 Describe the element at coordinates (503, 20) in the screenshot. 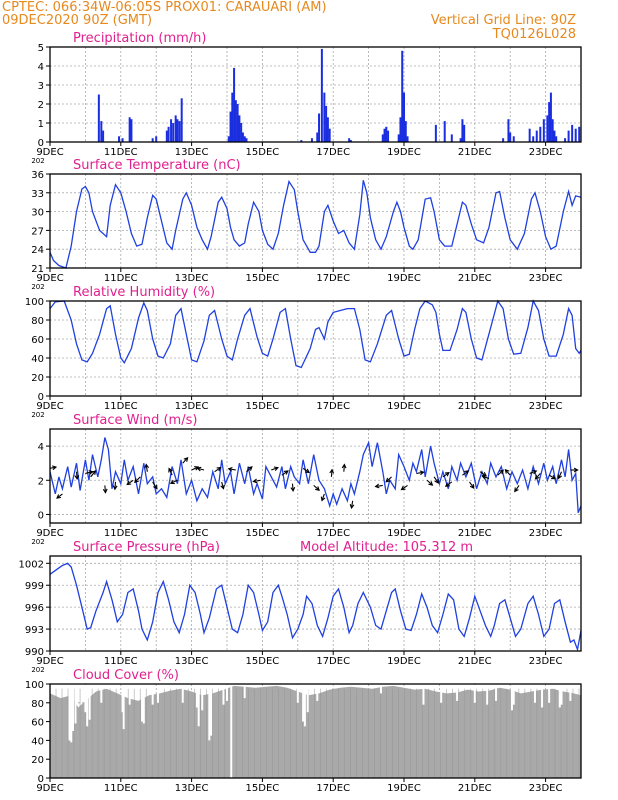

I see `header-grid-info: Vertical Grid Line: 90Z` at that location.